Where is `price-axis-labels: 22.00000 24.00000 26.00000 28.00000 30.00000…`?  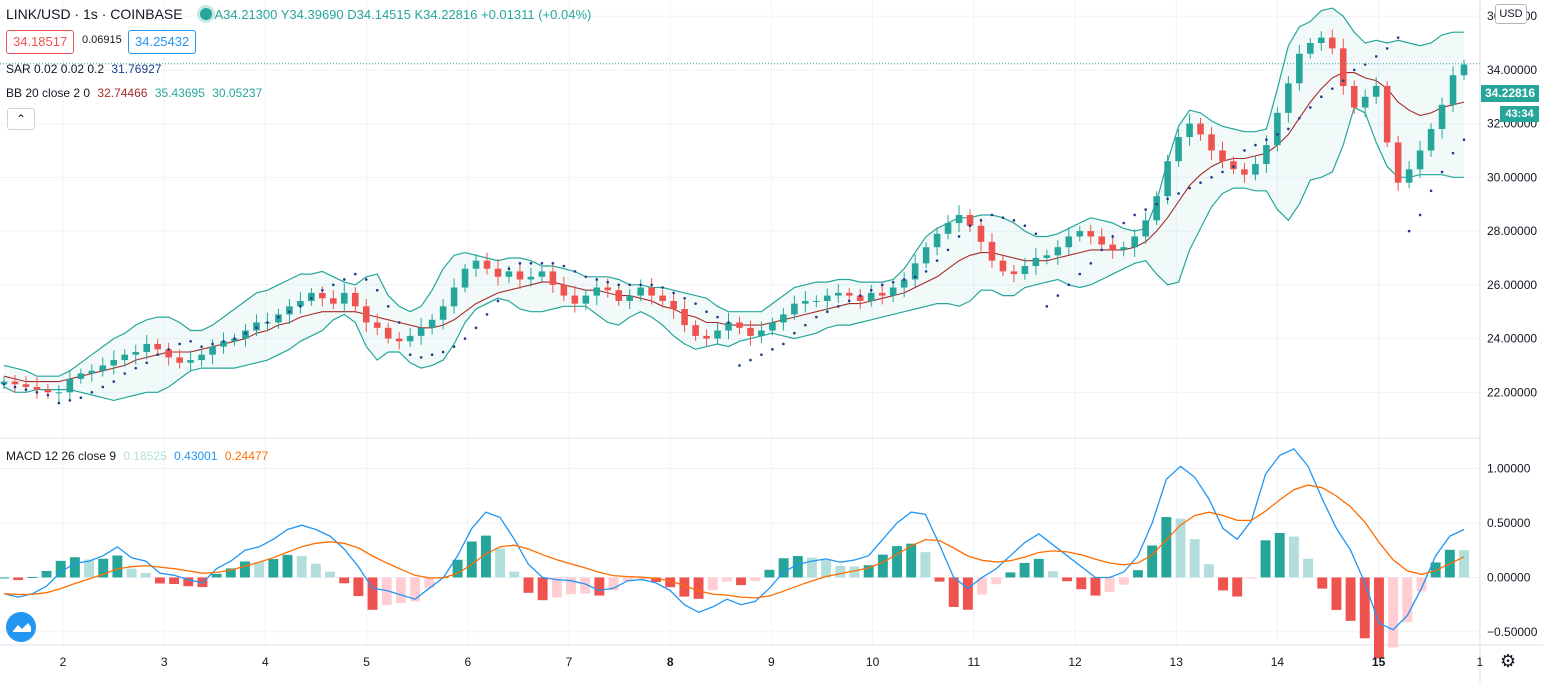
price-axis-labels: 22.00000 24.00000 26.00000 28.00000 30.00000… is located at coordinates (1512, 324).